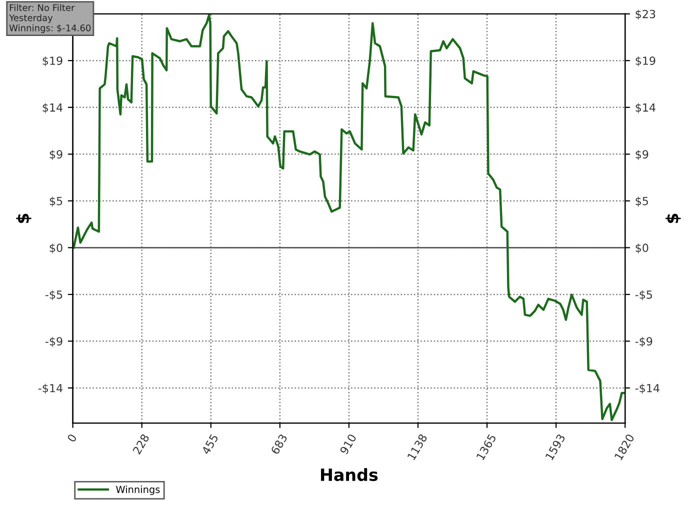 This screenshot has width=700, height=514. Describe the element at coordinates (24, 218) in the screenshot. I see `y-axis-title: $` at that location.